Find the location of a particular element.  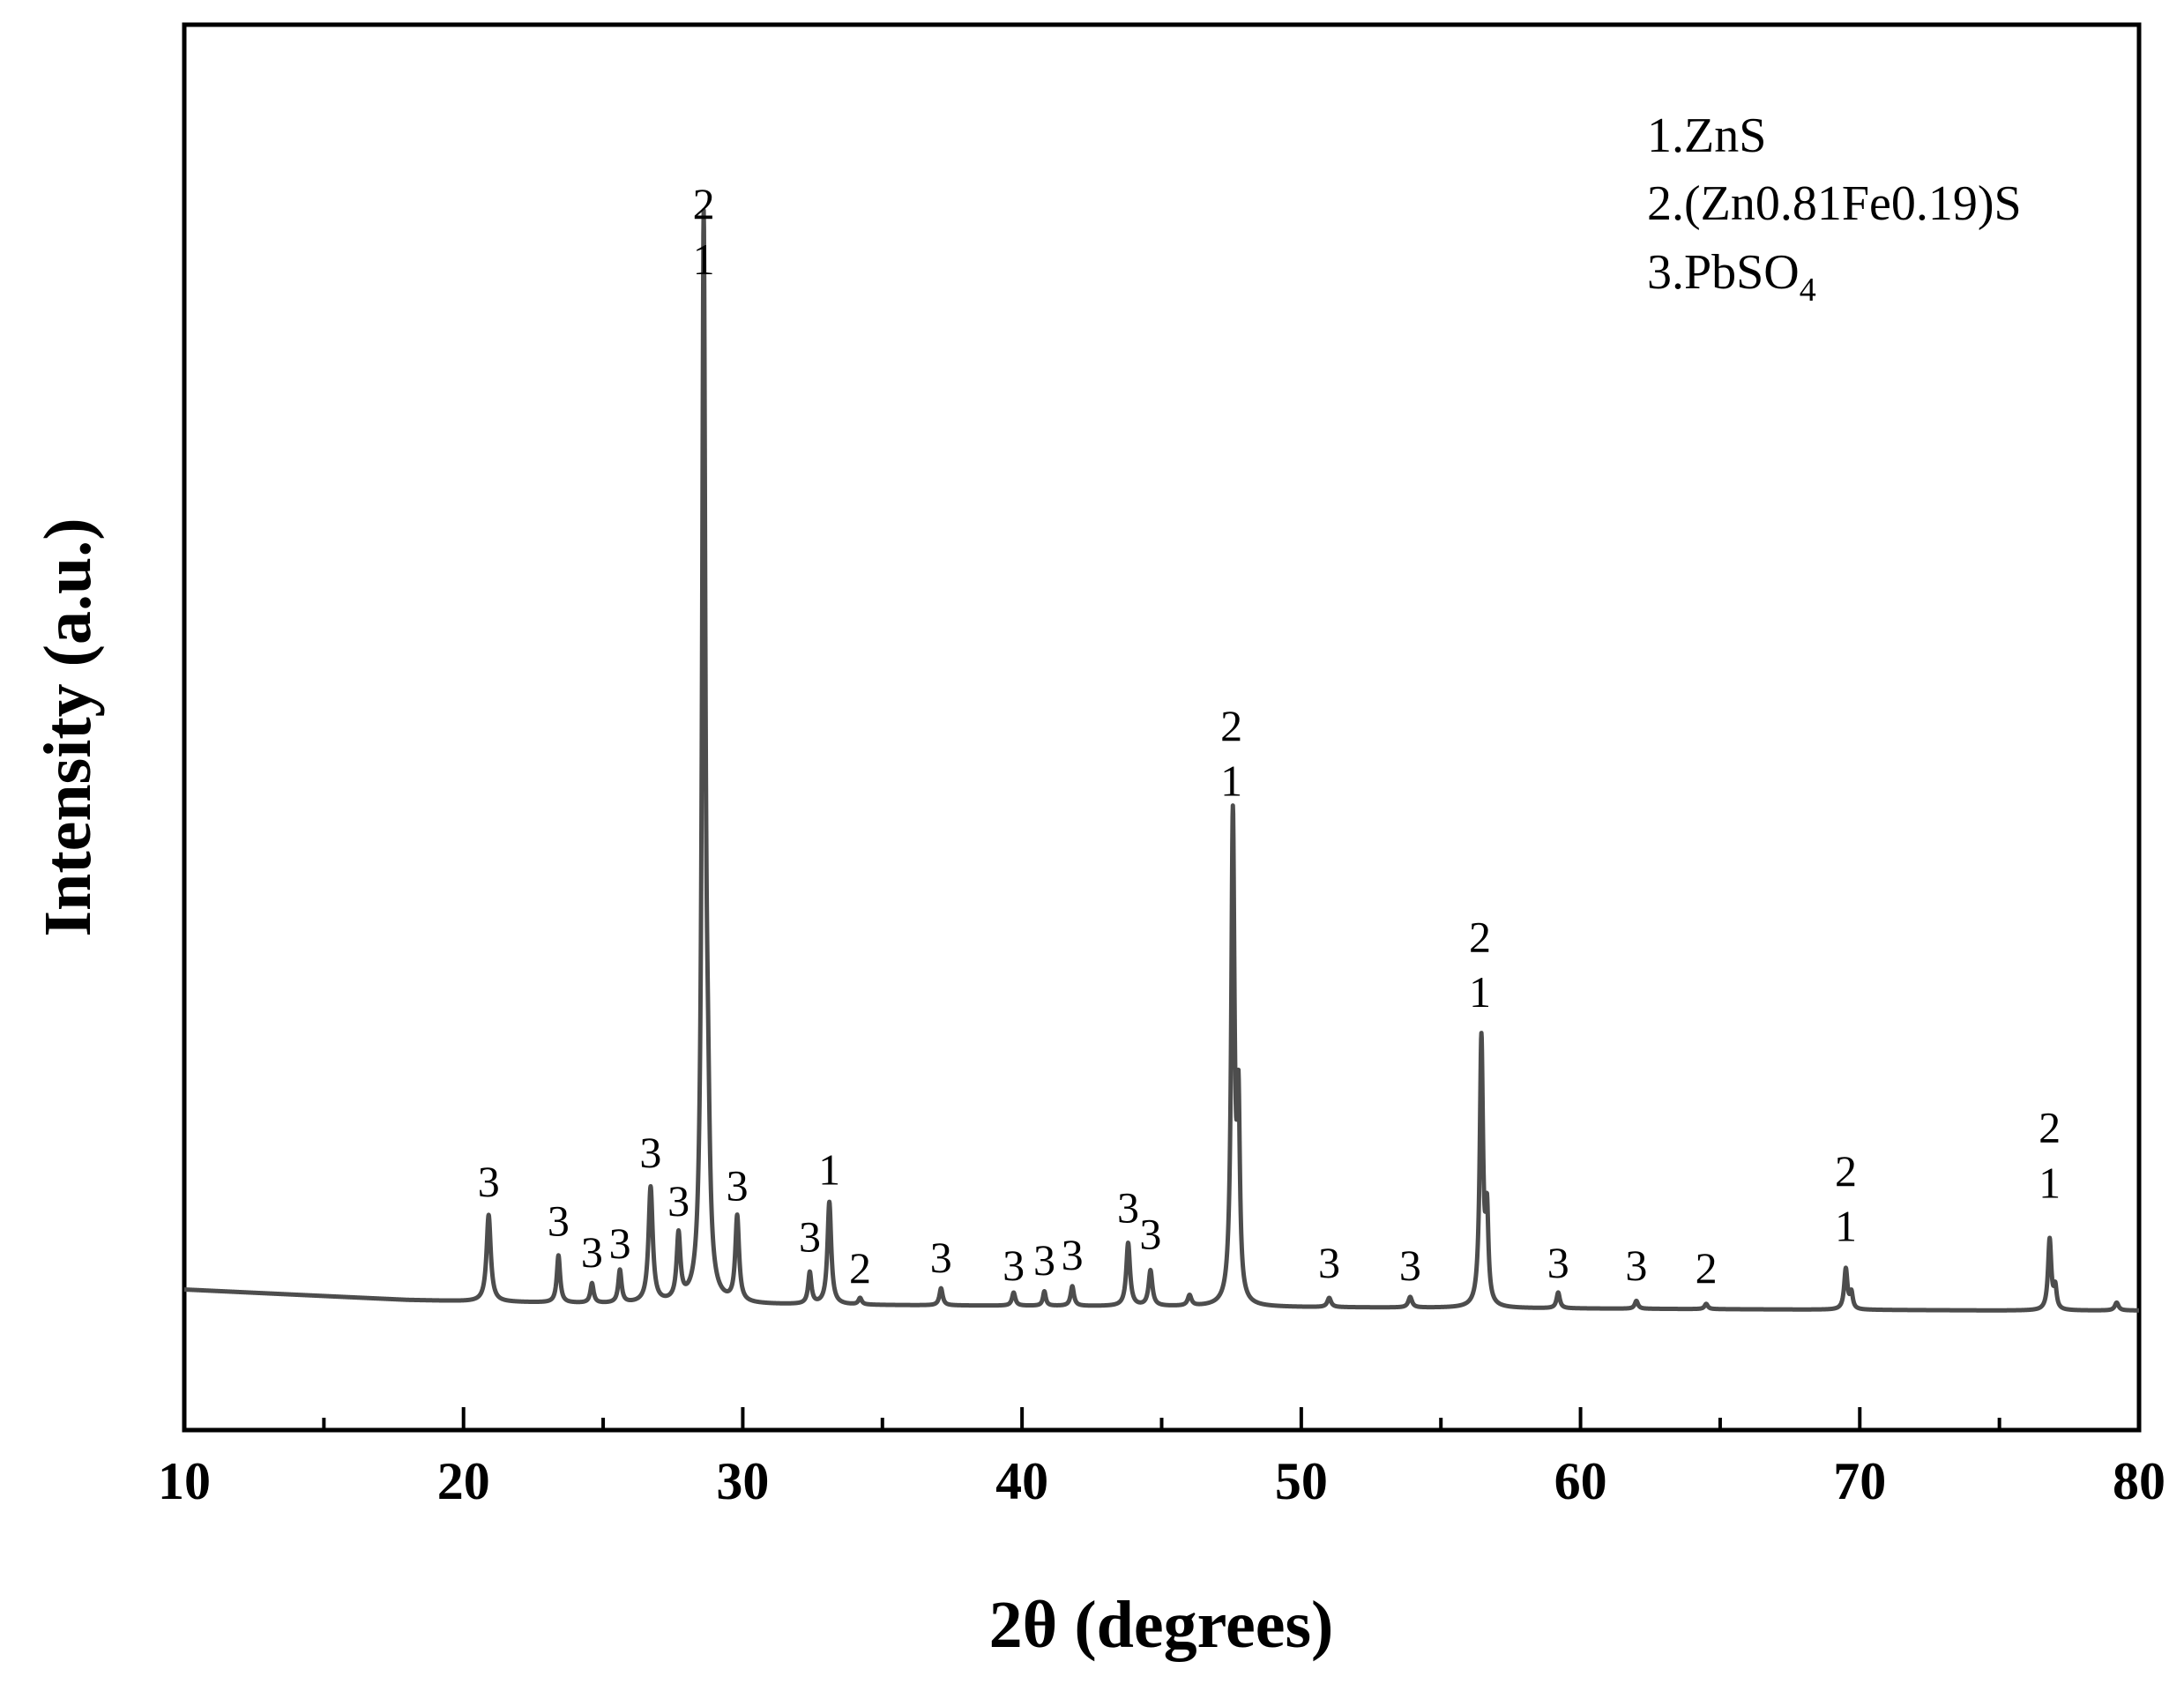

x-tick-label: 30 is located at coordinates (742, 1481).